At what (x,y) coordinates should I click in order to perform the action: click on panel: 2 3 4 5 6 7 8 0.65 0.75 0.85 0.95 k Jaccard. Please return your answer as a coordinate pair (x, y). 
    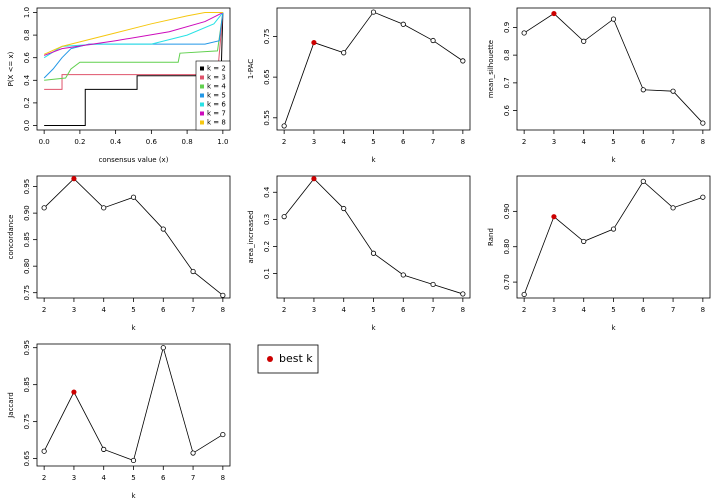
    Looking at the image, I should click on (119, 420).